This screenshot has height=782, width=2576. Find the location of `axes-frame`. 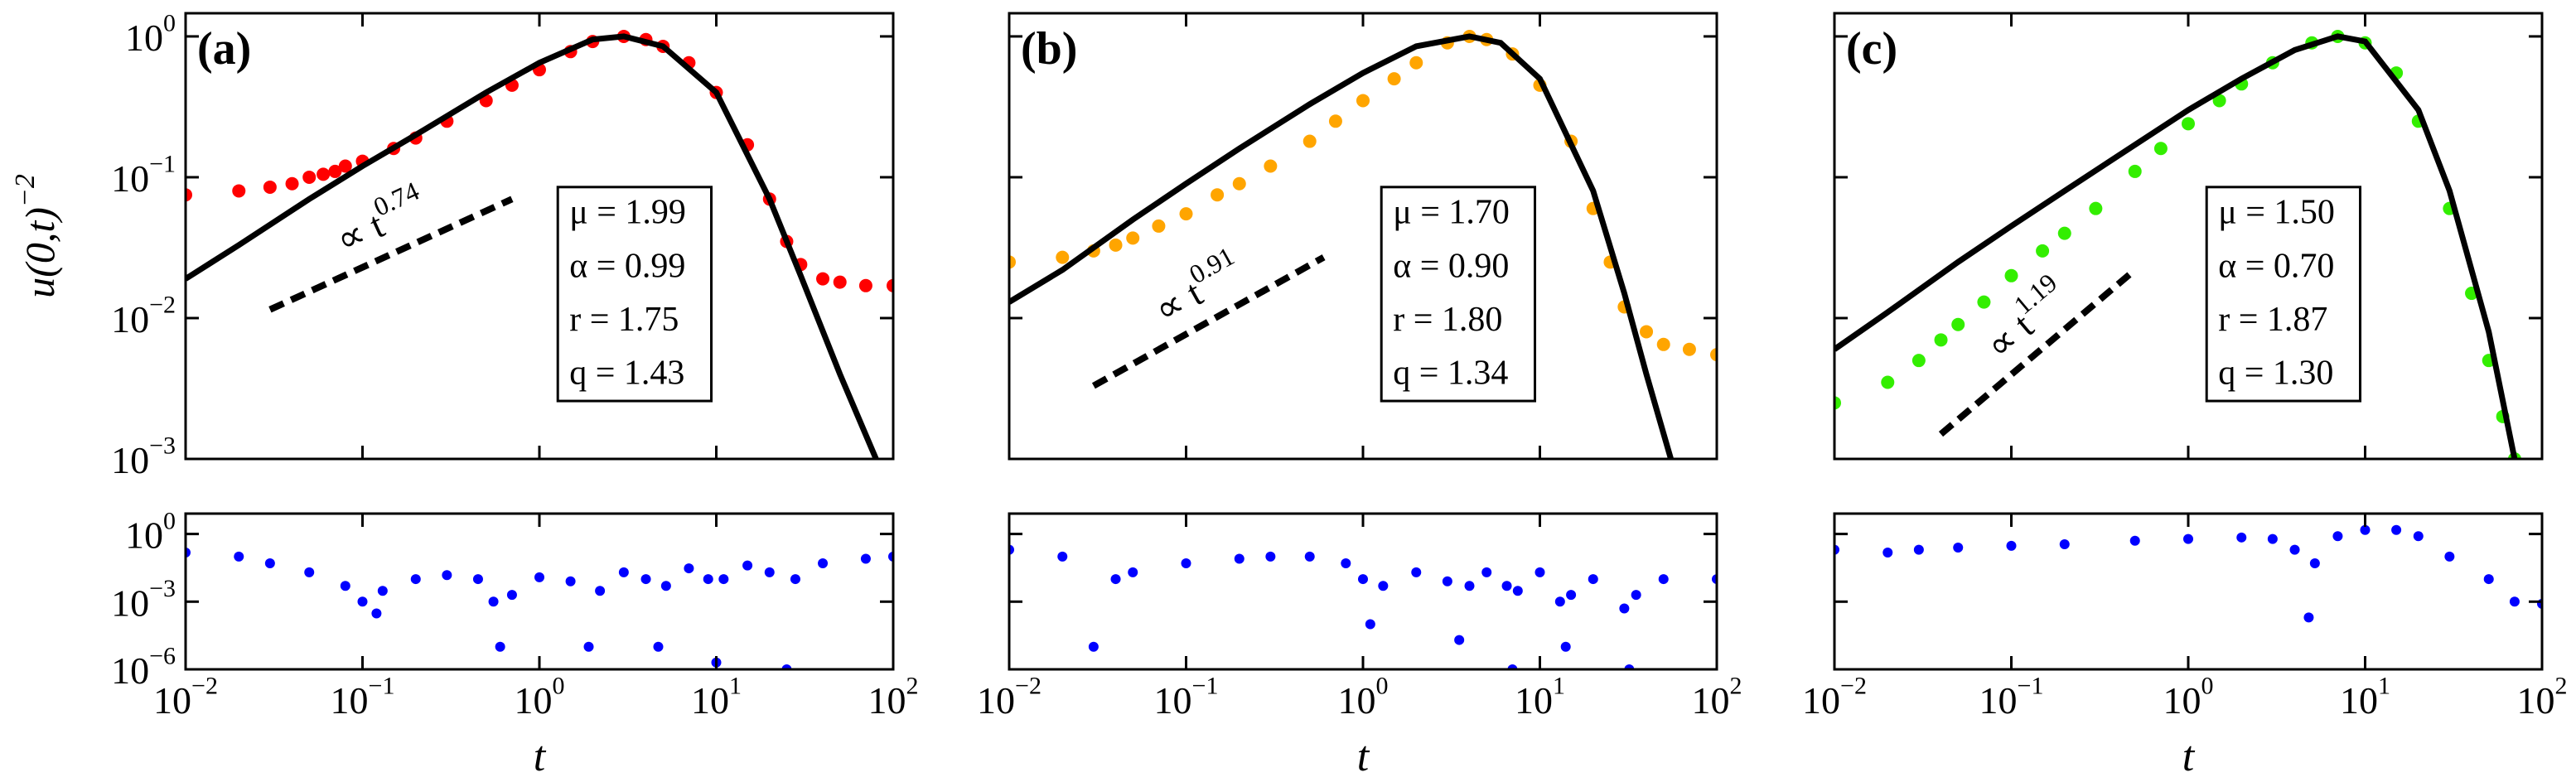

axes-frame is located at coordinates (539, 591).